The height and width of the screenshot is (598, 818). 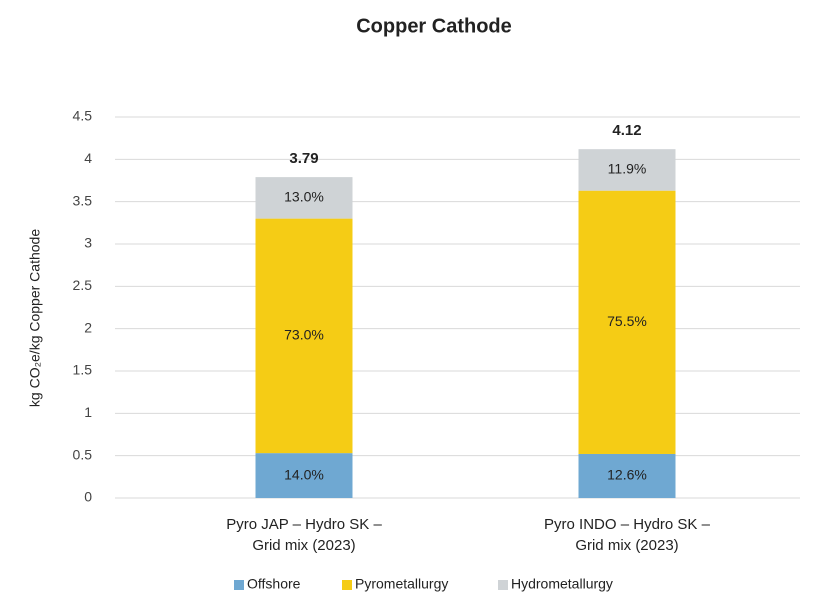 I want to click on legend-label: Offshore, so click(x=274, y=584).